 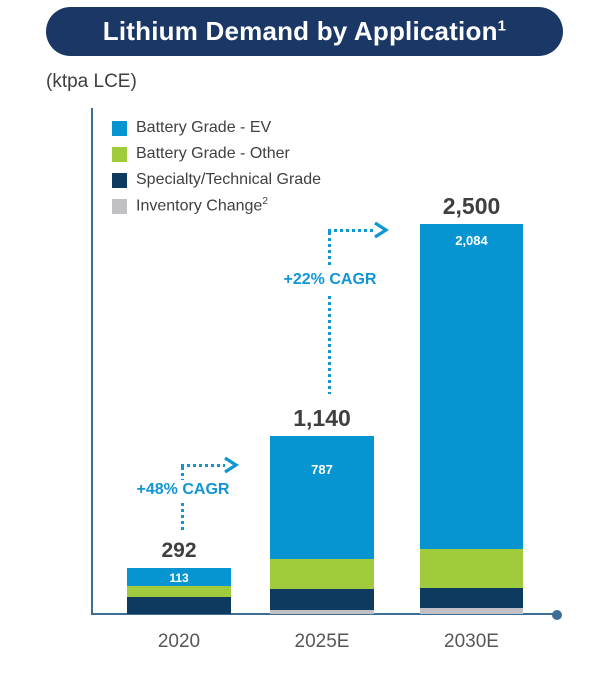 I want to click on bar-segment-specialty-technical-grade-2030e, so click(x=471, y=598).